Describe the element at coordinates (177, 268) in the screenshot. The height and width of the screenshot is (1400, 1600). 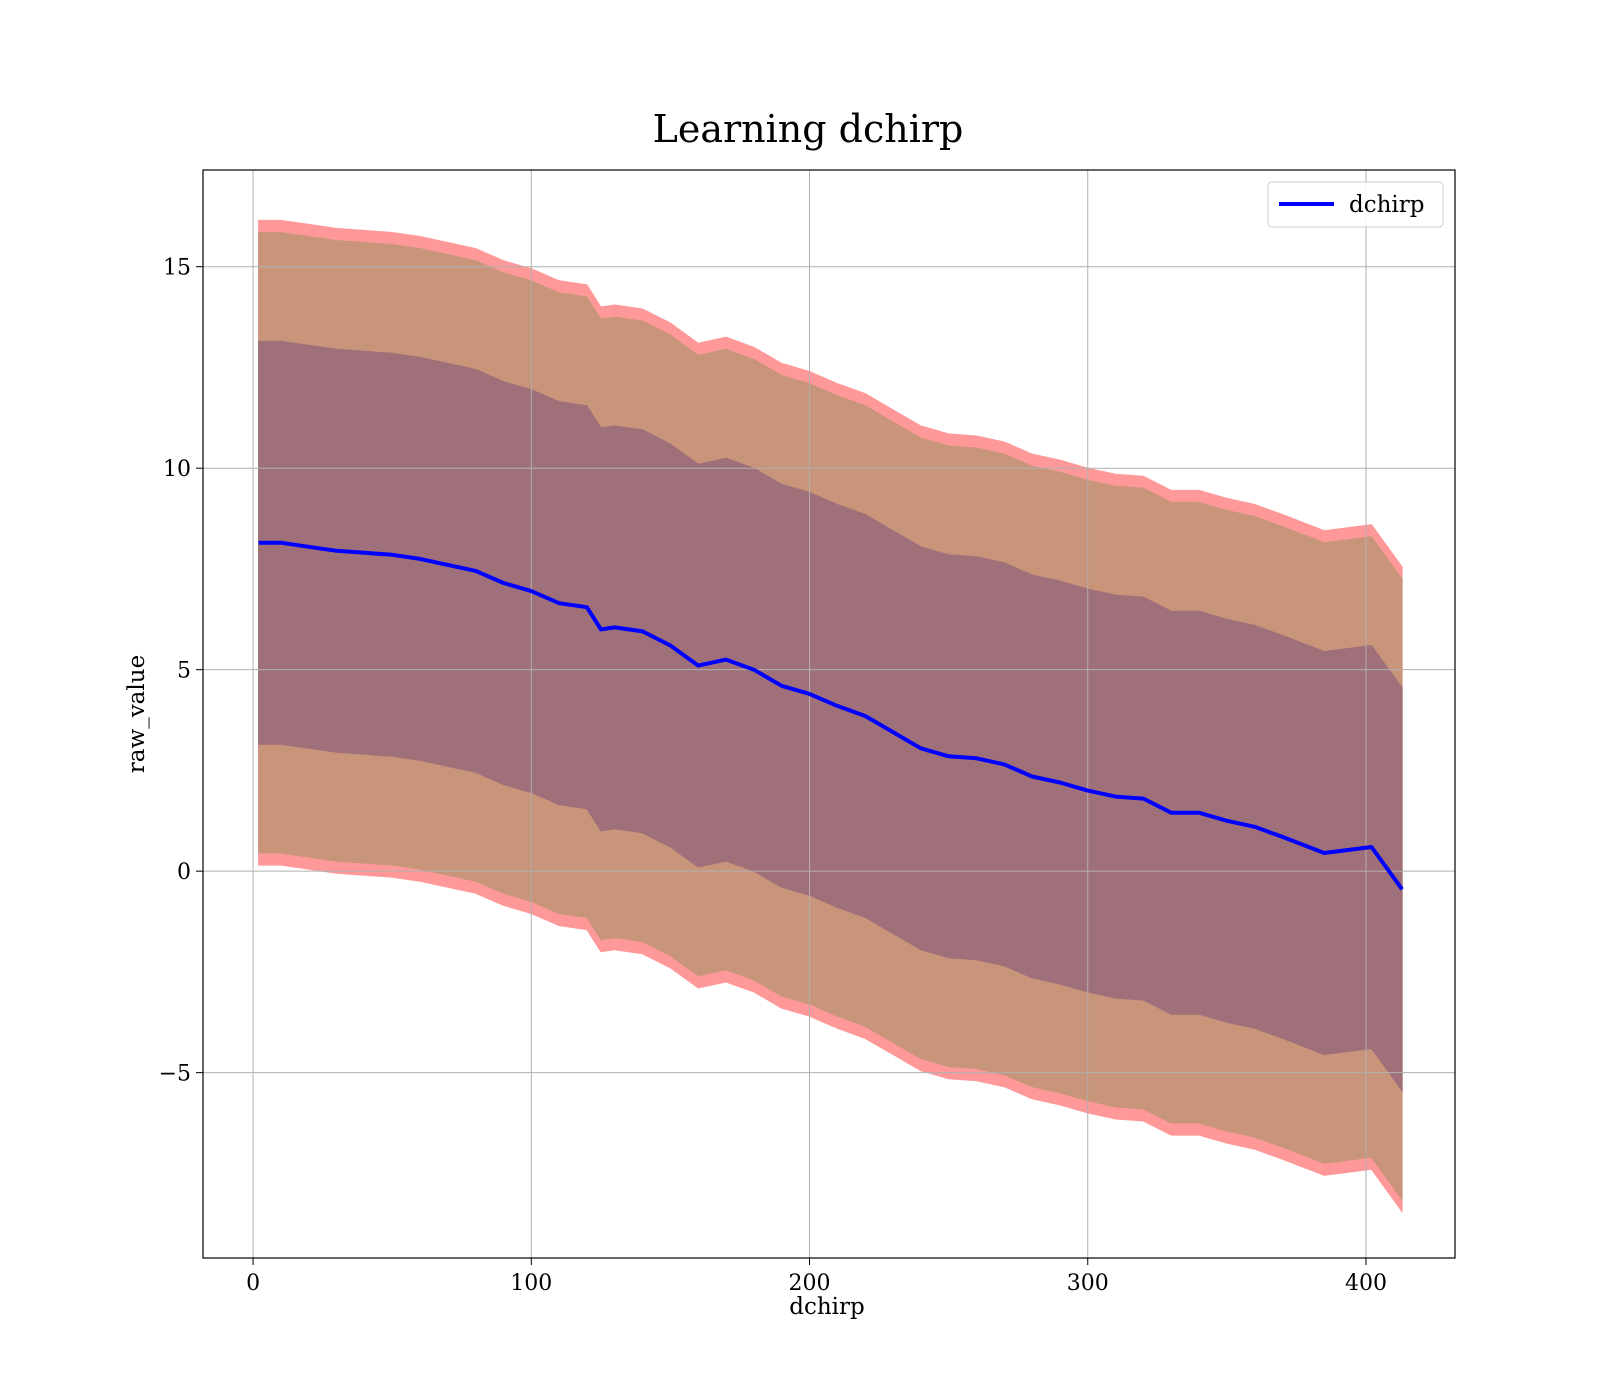
I see `y-tick-label: 15` at that location.